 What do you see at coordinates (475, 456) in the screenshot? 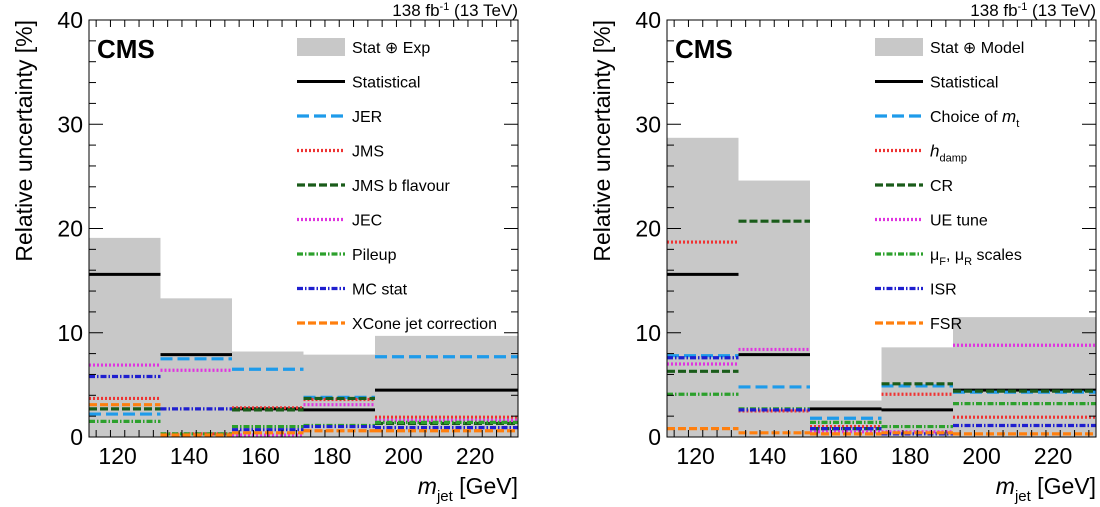
I see `chart1-x-tick-label: 220` at bounding box center [475, 456].